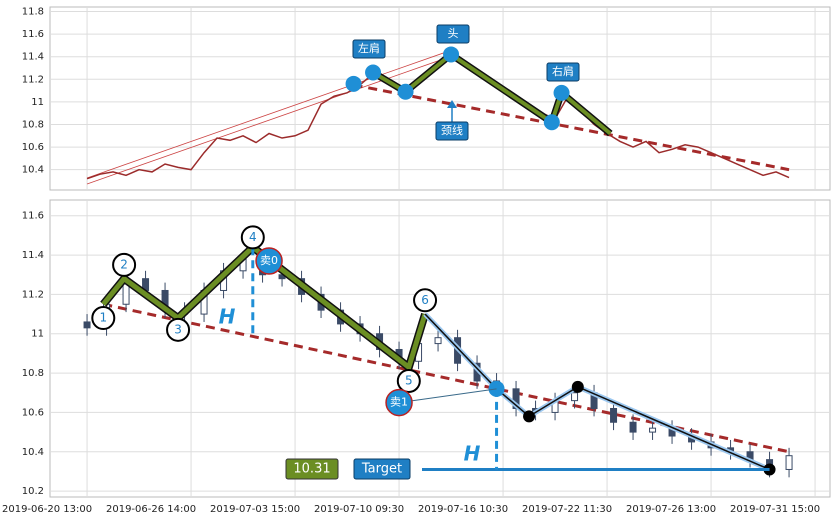 The height and width of the screenshot is (524, 838). I want to click on marker-label: 1, so click(103, 318).